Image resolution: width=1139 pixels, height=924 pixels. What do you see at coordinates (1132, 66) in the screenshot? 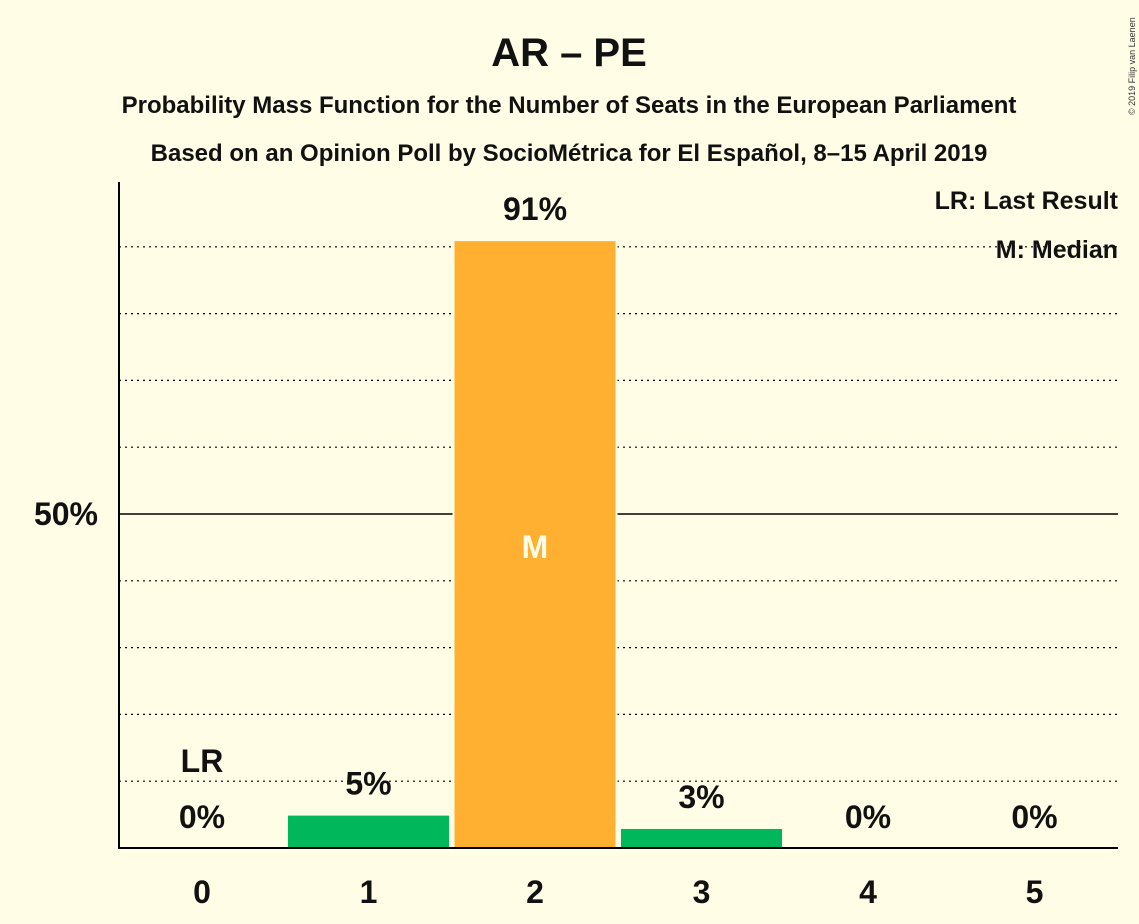
I see `copyright-notice: © 2019 Filip van Laenen` at bounding box center [1132, 66].